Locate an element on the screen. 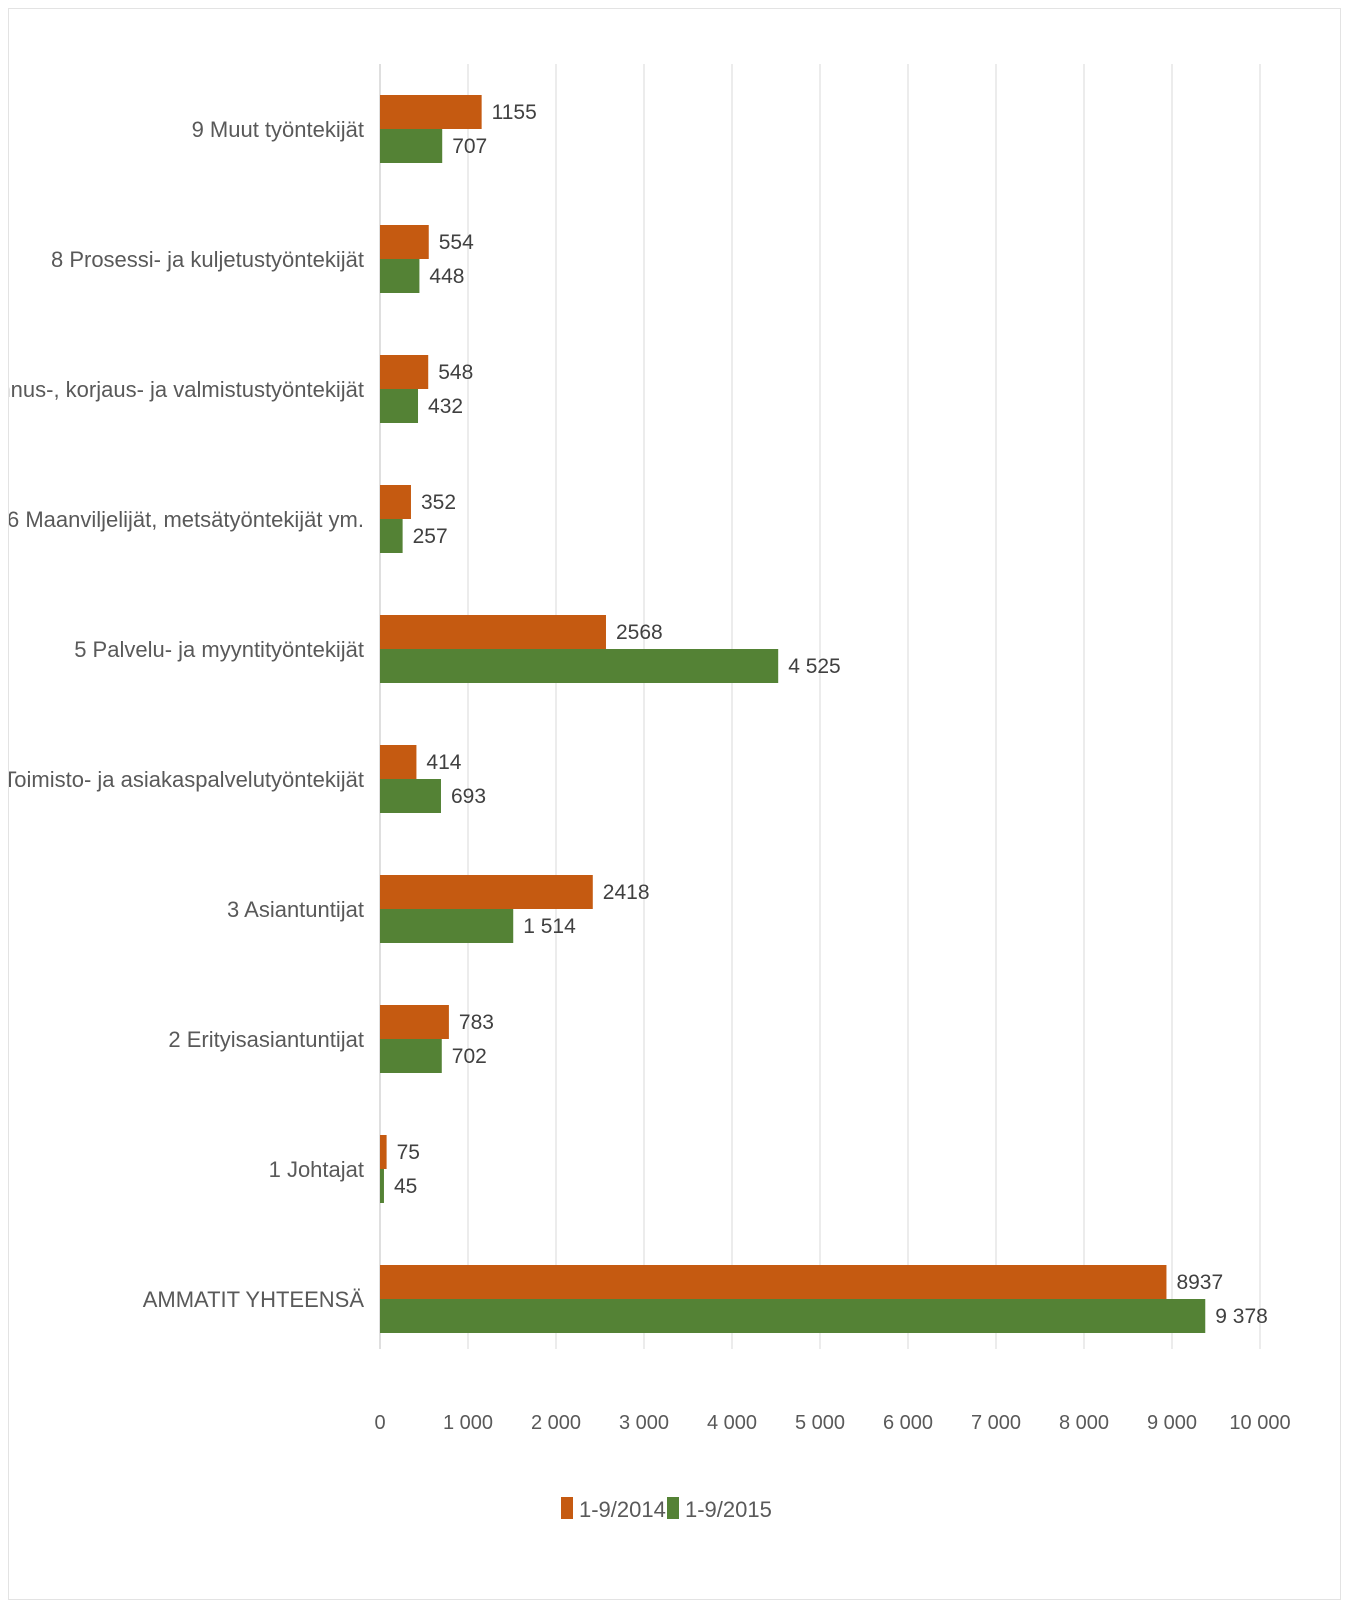 This screenshot has width=1349, height=1608. data-label: 257 is located at coordinates (430, 536).